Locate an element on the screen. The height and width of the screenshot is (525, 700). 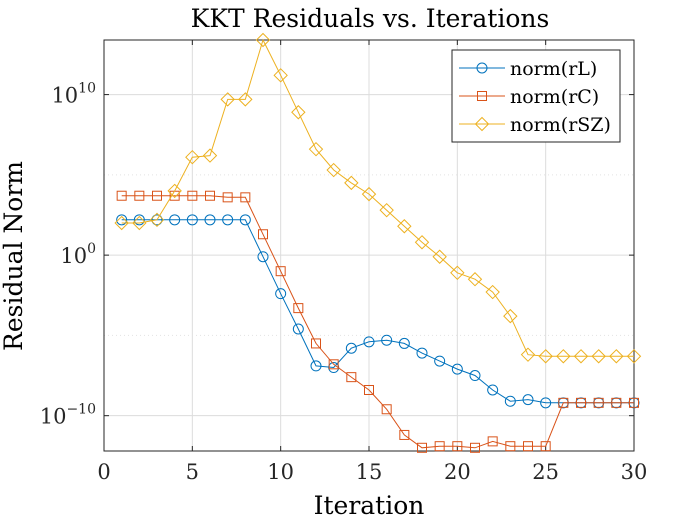
legend: norm(rL) norm(rC) norm(rSZ) is located at coordinates (536, 96).